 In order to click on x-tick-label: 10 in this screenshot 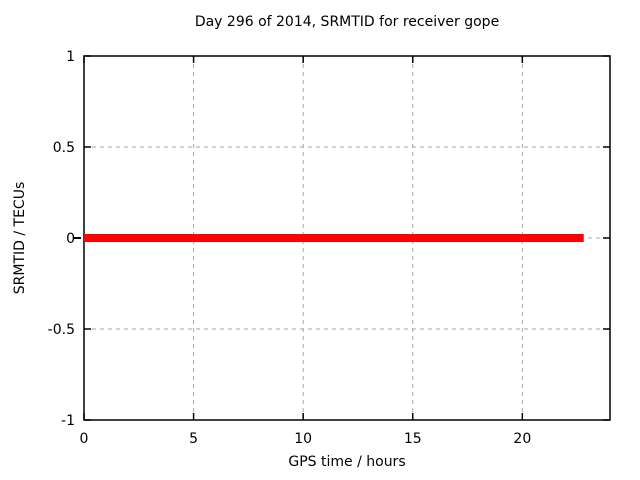, I will do `click(303, 439)`.